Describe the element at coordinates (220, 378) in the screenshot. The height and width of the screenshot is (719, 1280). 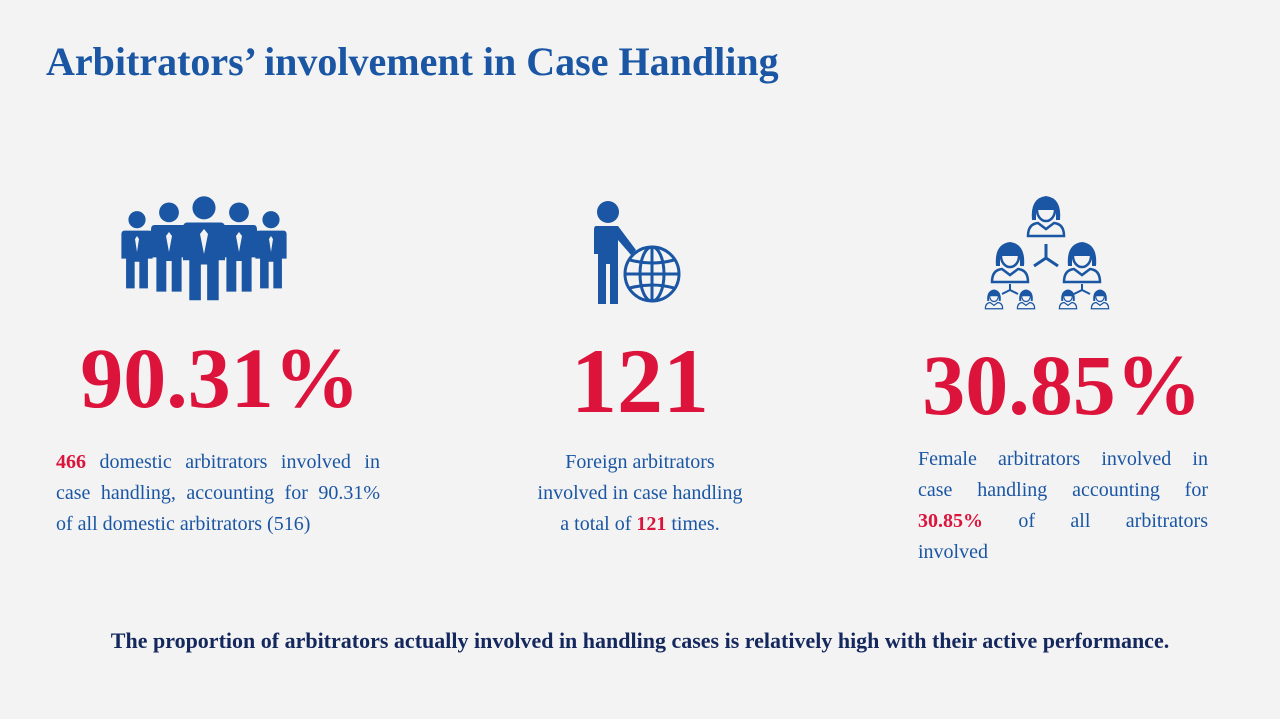
I see `stat-domestic-value: 90.31%` at that location.